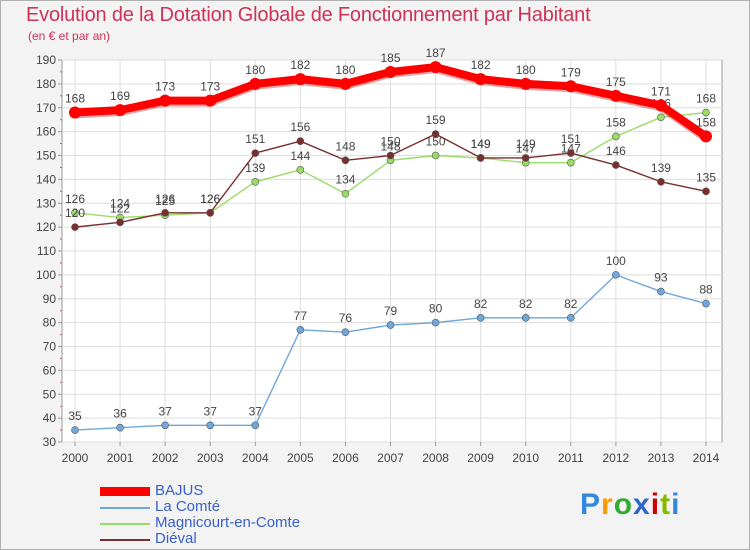 The width and height of the screenshot is (750, 550). What do you see at coordinates (570, 162) in the screenshot?
I see `data-point-Magnicourt-en-Comte-2011` at bounding box center [570, 162].